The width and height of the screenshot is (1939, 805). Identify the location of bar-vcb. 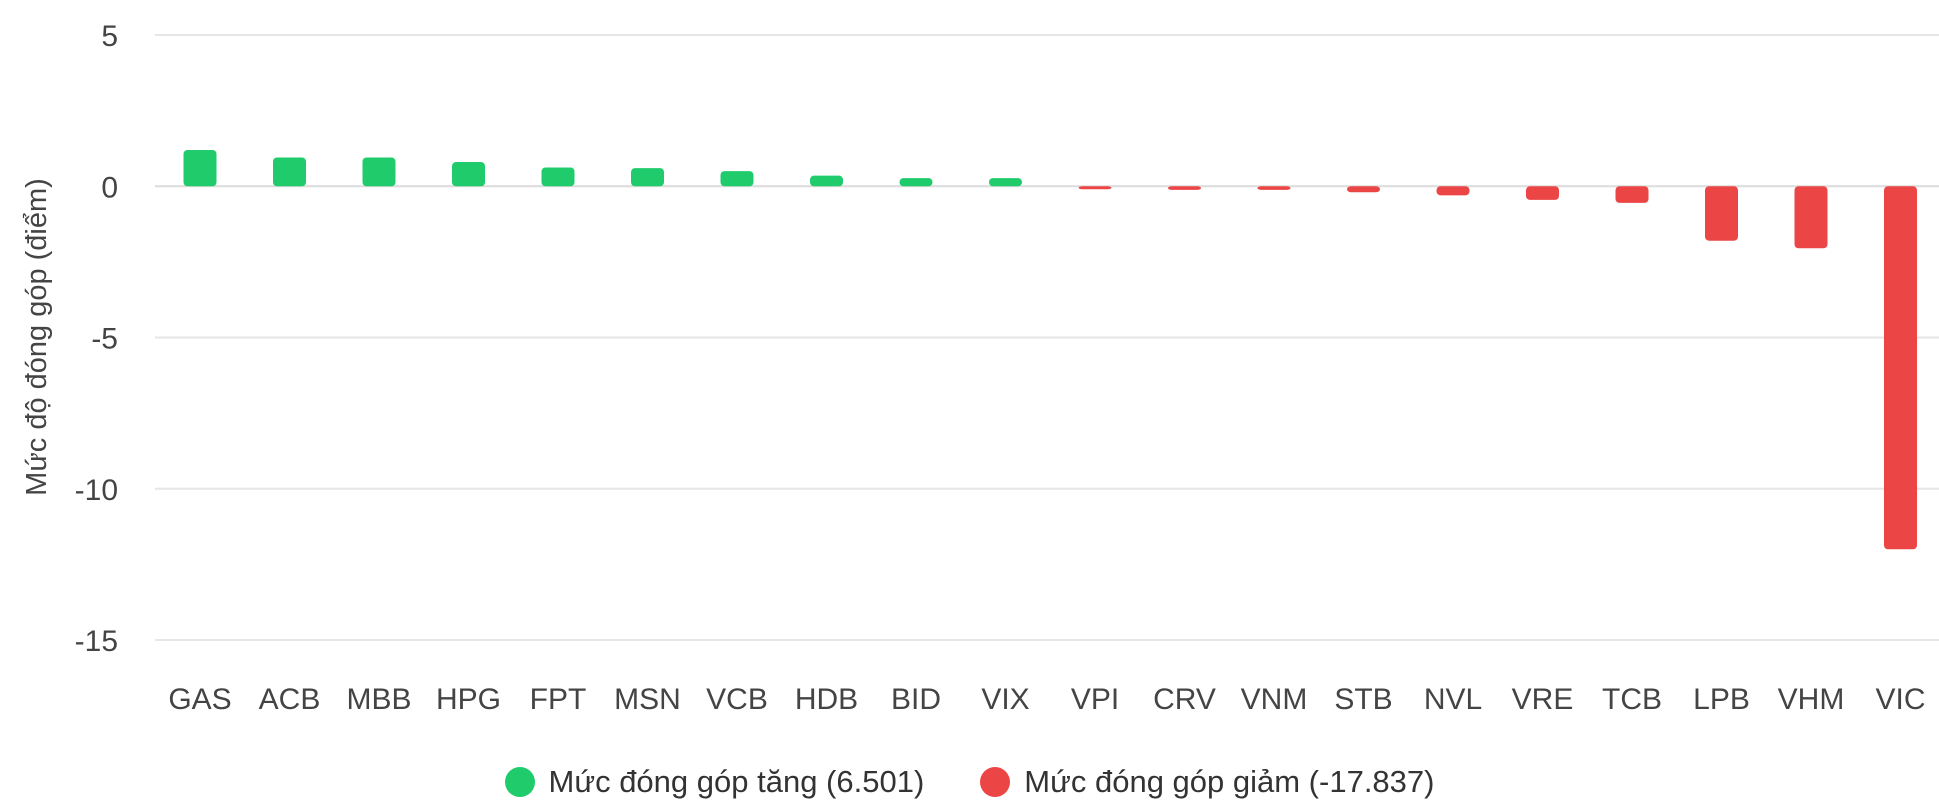
(737, 179).